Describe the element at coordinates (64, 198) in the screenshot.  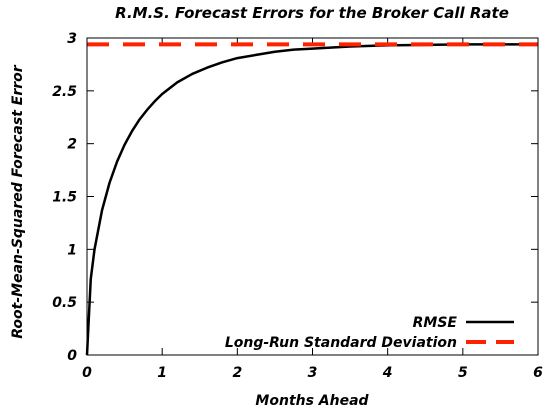
I see `y-tick-label: 1.5` at that location.